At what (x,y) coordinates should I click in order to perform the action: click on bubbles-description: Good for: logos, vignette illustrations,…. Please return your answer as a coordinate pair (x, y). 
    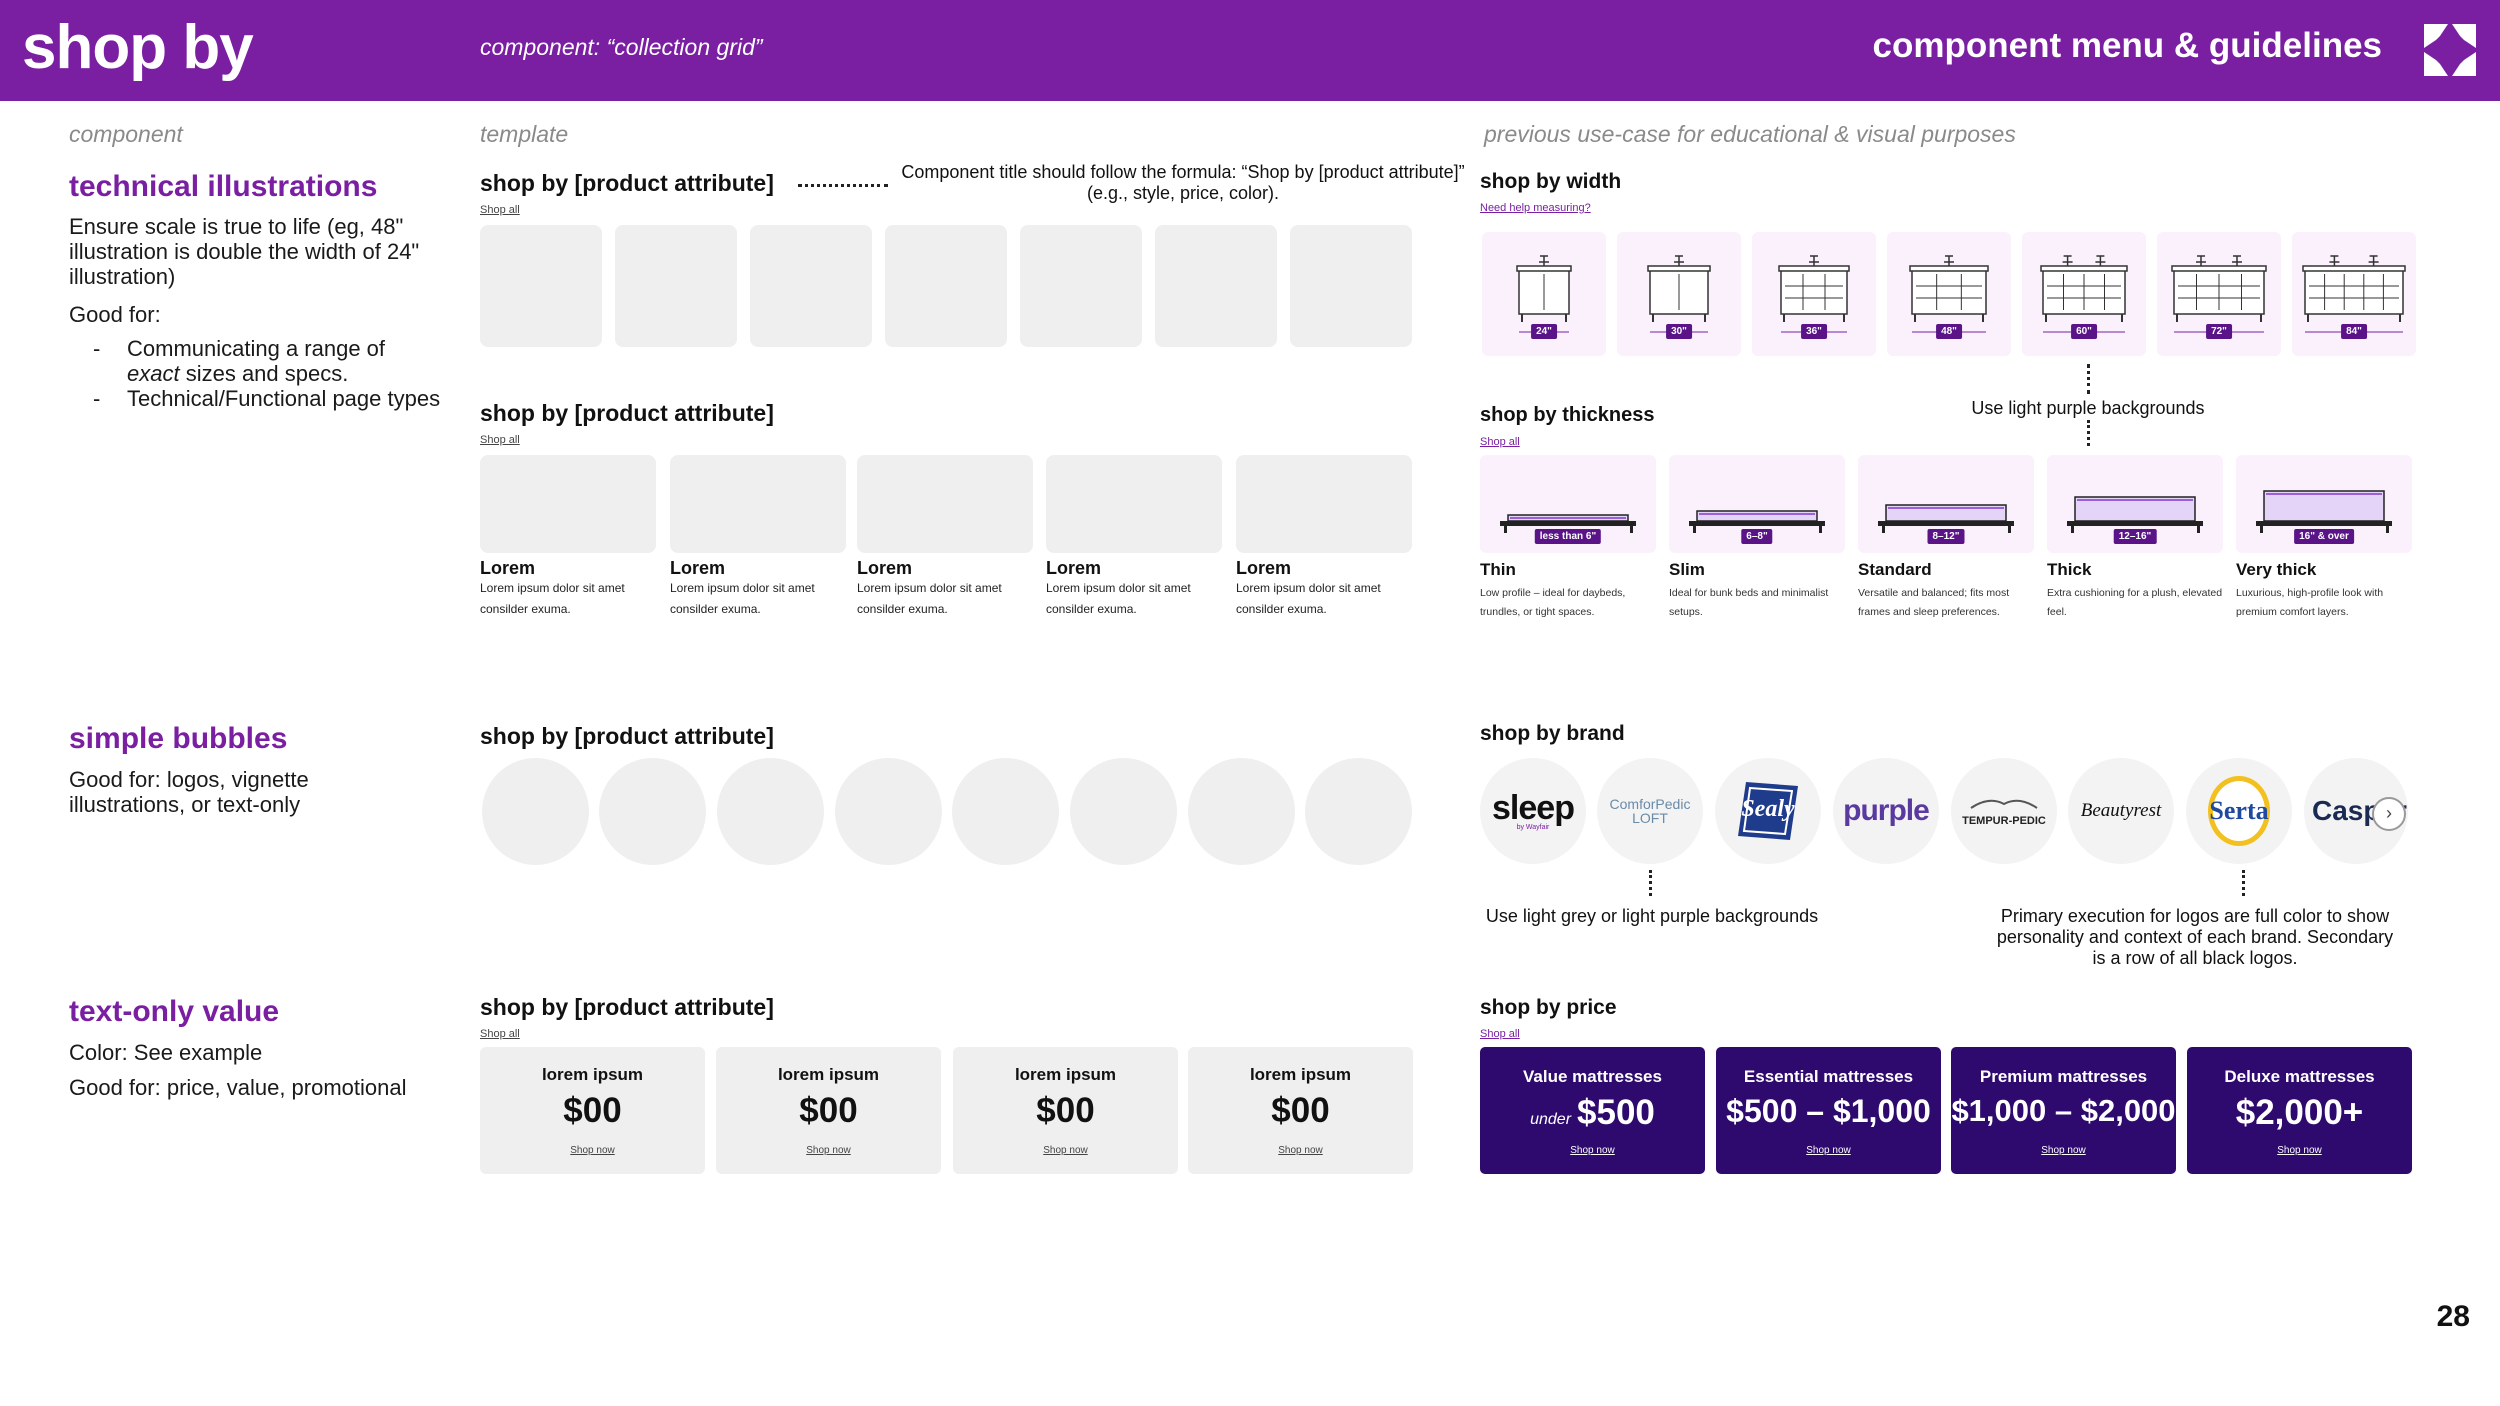
    Looking at the image, I should click on (189, 792).